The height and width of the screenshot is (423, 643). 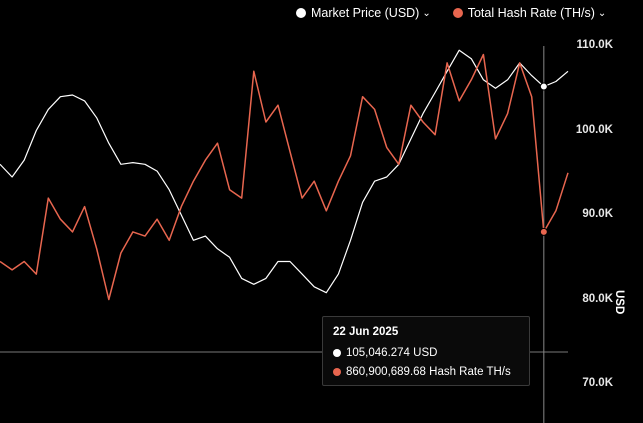 What do you see at coordinates (392, 353) in the screenshot?
I see `tooltip-price-value: 105,046.274 USD` at bounding box center [392, 353].